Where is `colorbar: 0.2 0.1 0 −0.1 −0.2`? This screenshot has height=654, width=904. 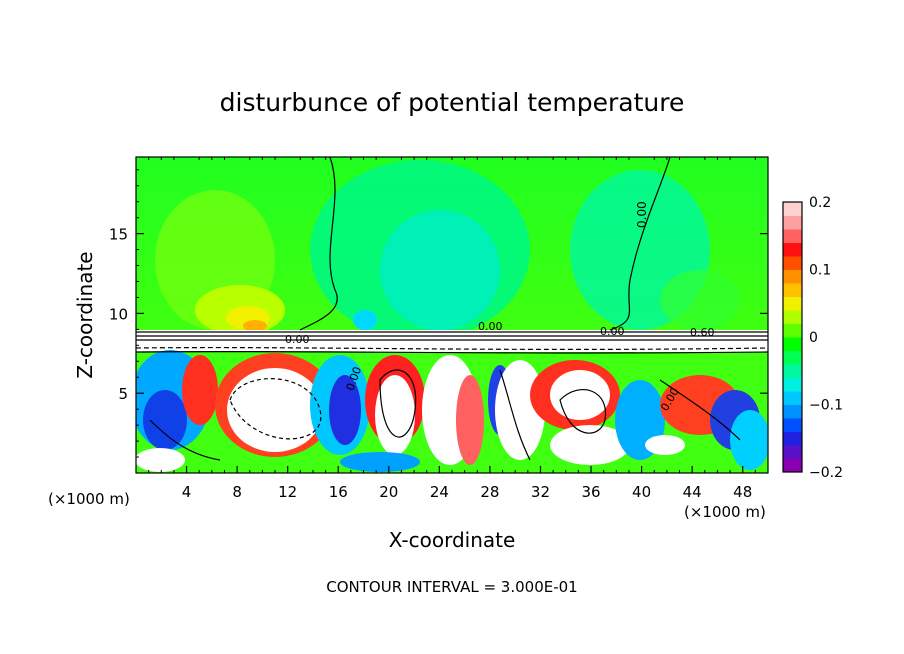 colorbar: 0.2 0.1 0 −0.1 −0.2 is located at coordinates (812, 338).